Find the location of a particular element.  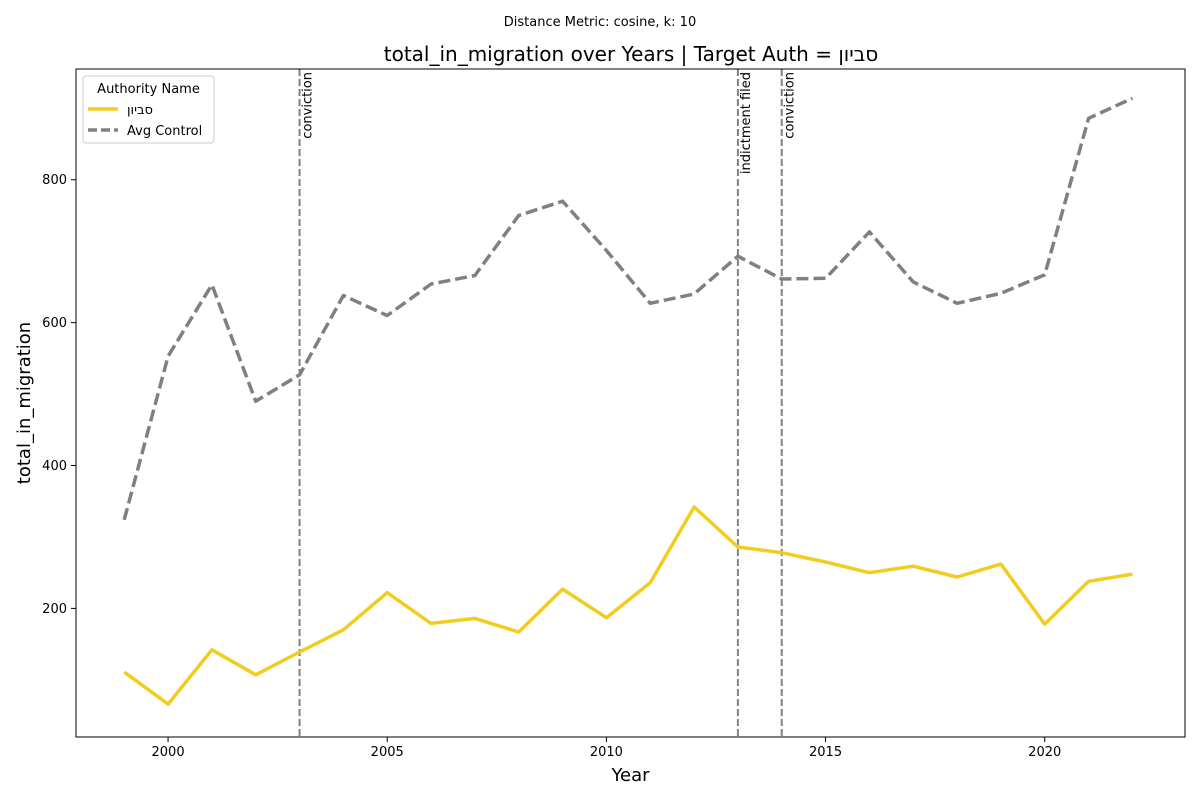

y-tick-label: 200 is located at coordinates (54, 609).